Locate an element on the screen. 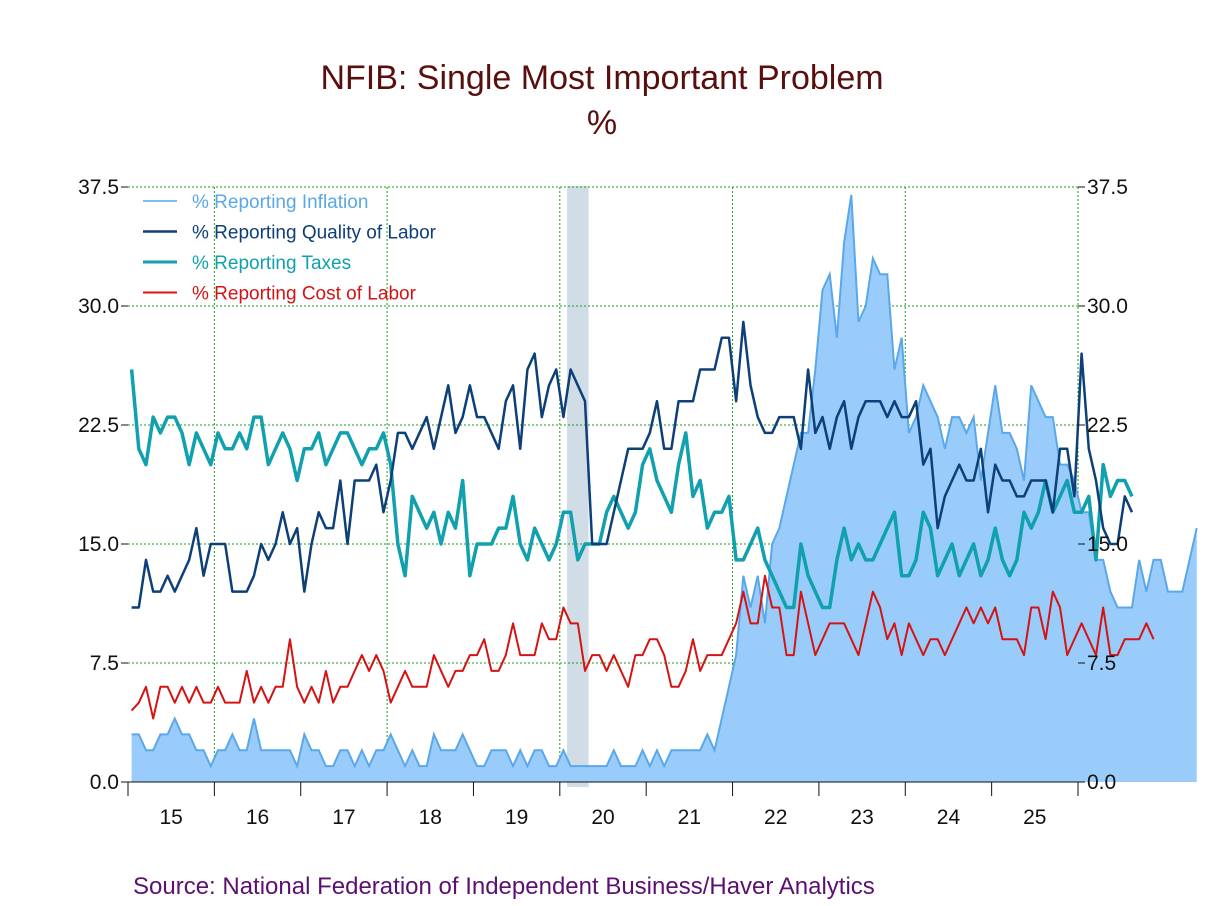  y-tick-label-left: 22.5 is located at coordinates (98, 425).